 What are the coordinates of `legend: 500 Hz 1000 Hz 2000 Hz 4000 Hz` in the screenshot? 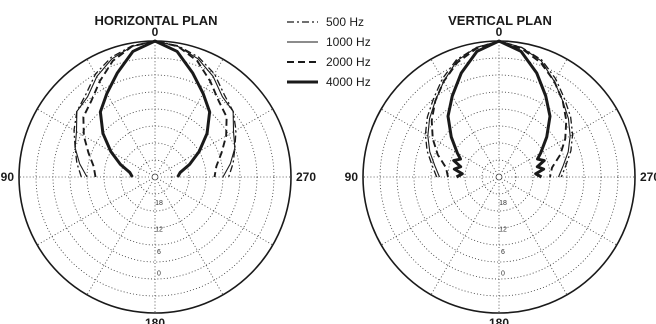 It's located at (329, 52).